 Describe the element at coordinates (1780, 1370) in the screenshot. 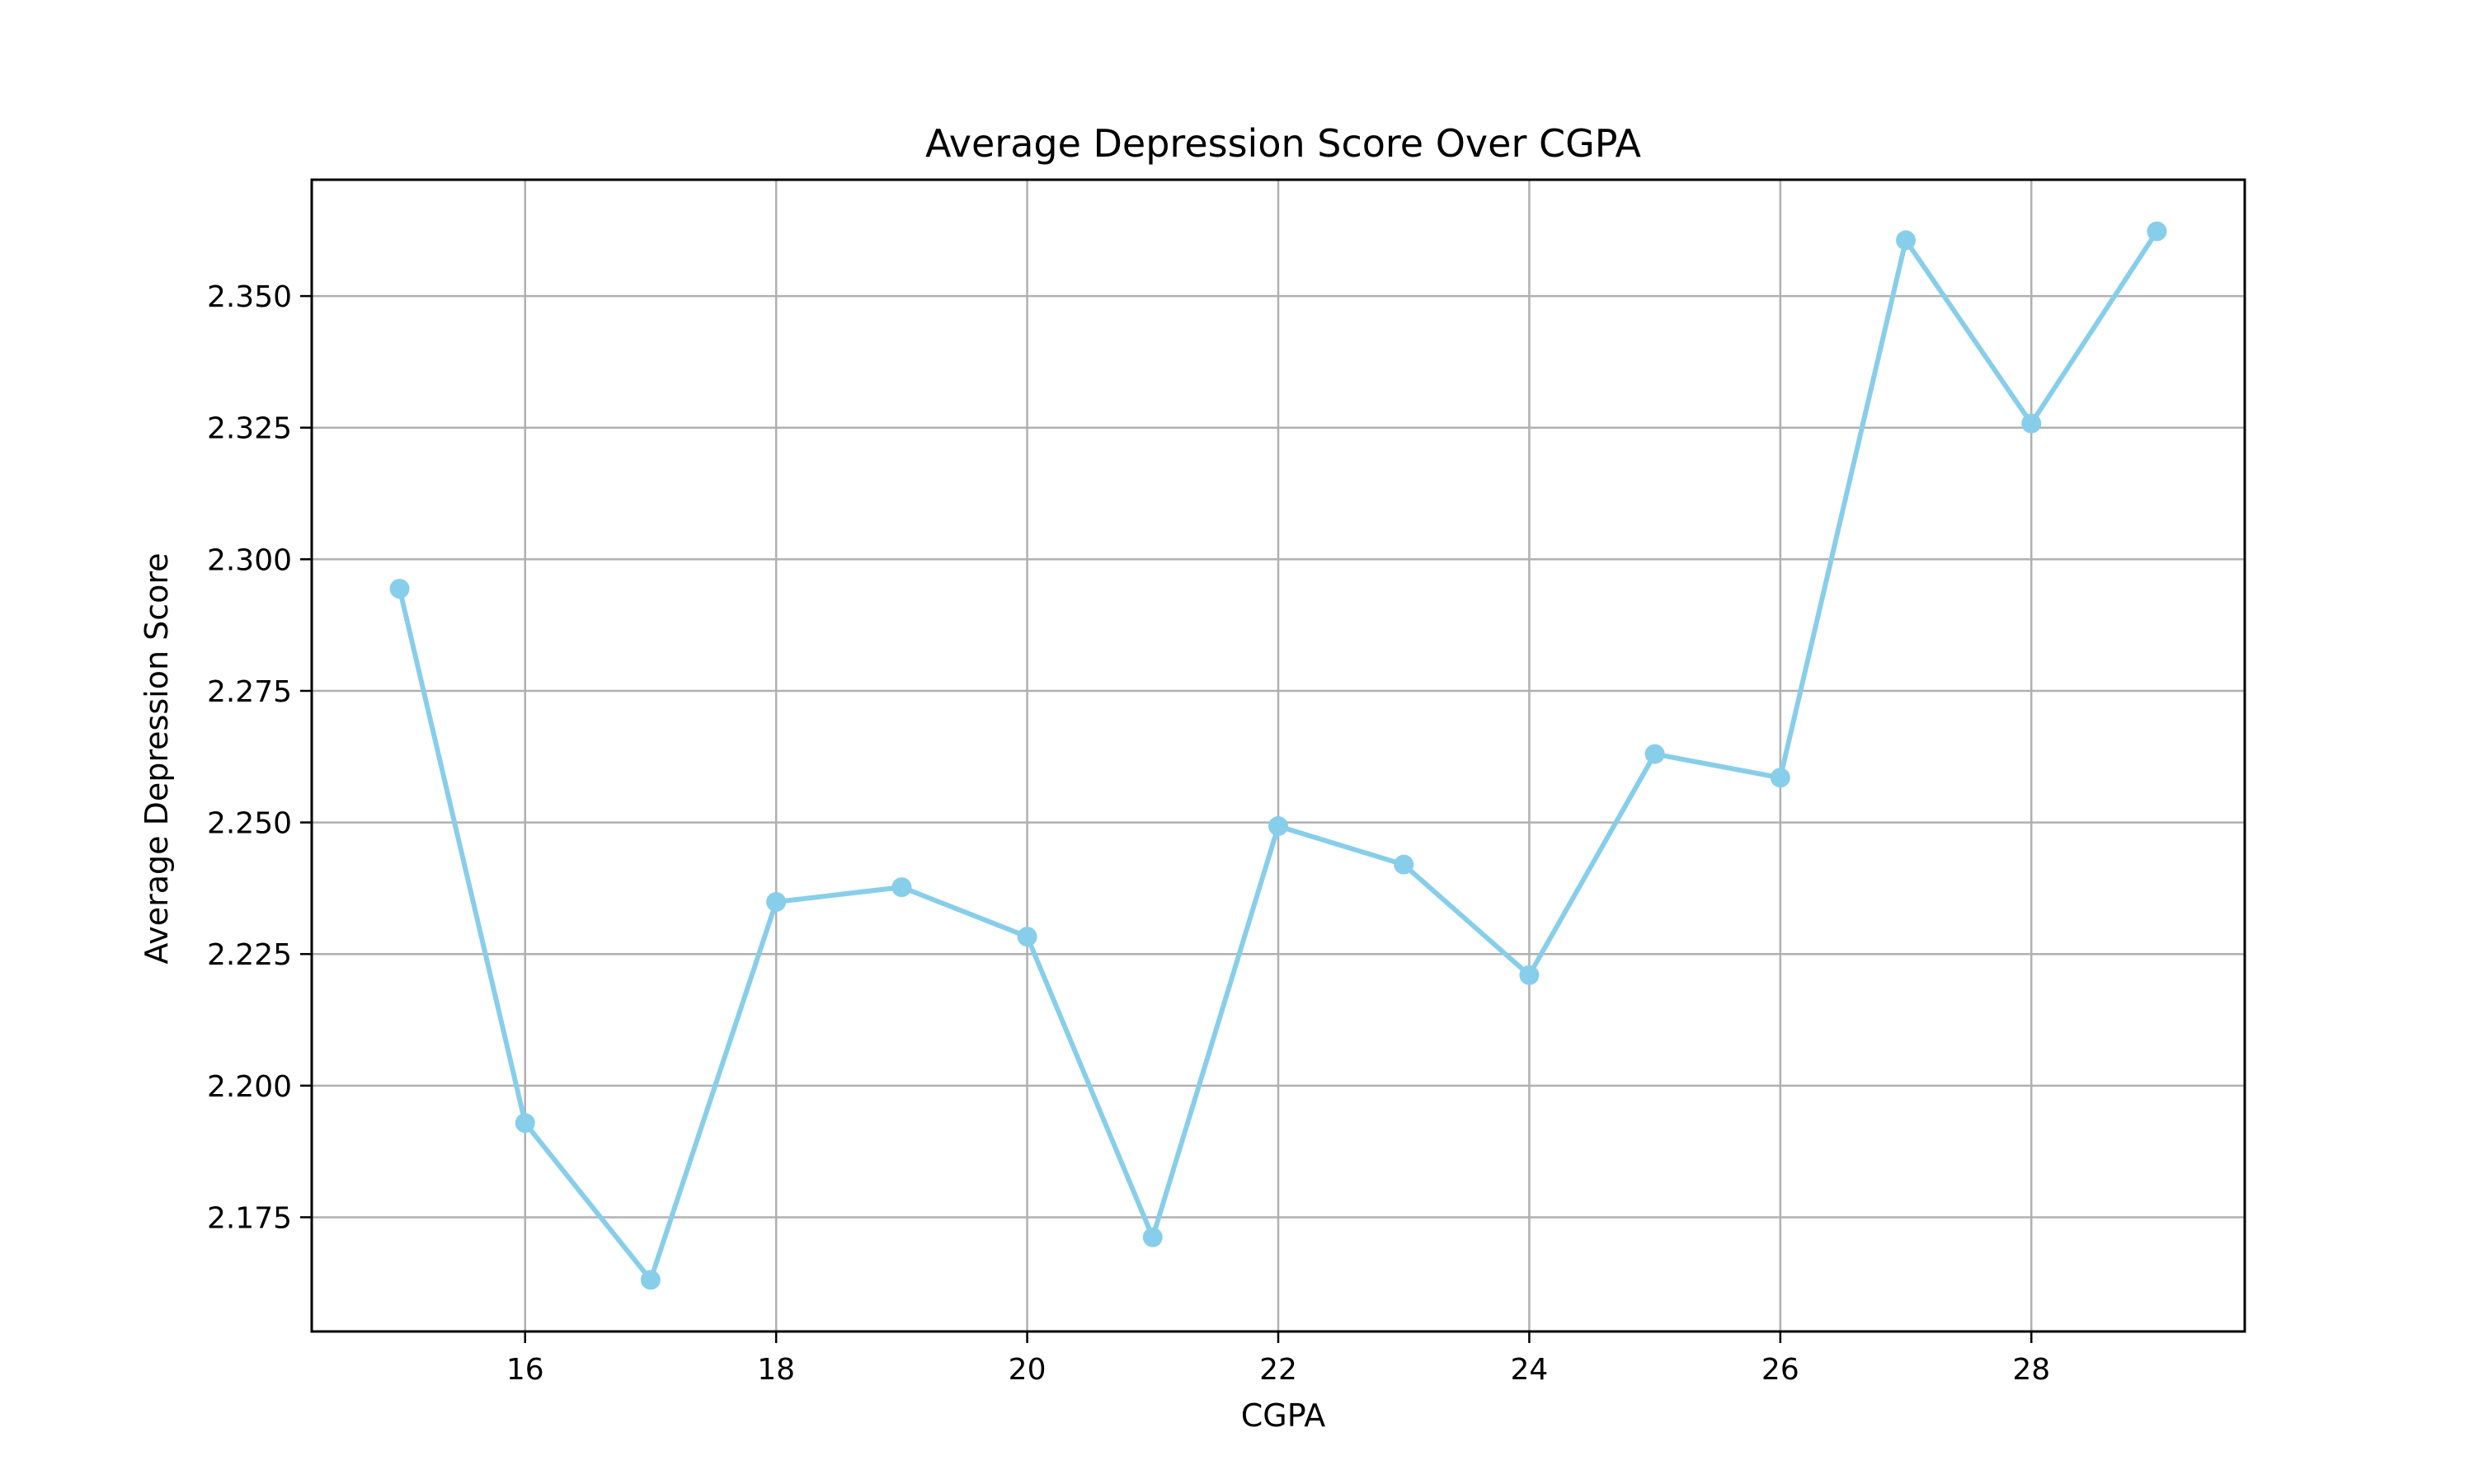

I see `x-tick-label: 26` at that location.